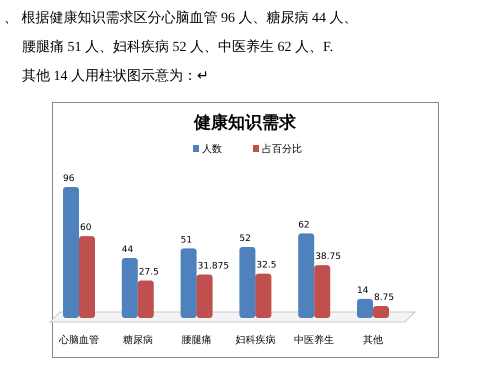  I want to click on data-label: 27.5, so click(148, 272).